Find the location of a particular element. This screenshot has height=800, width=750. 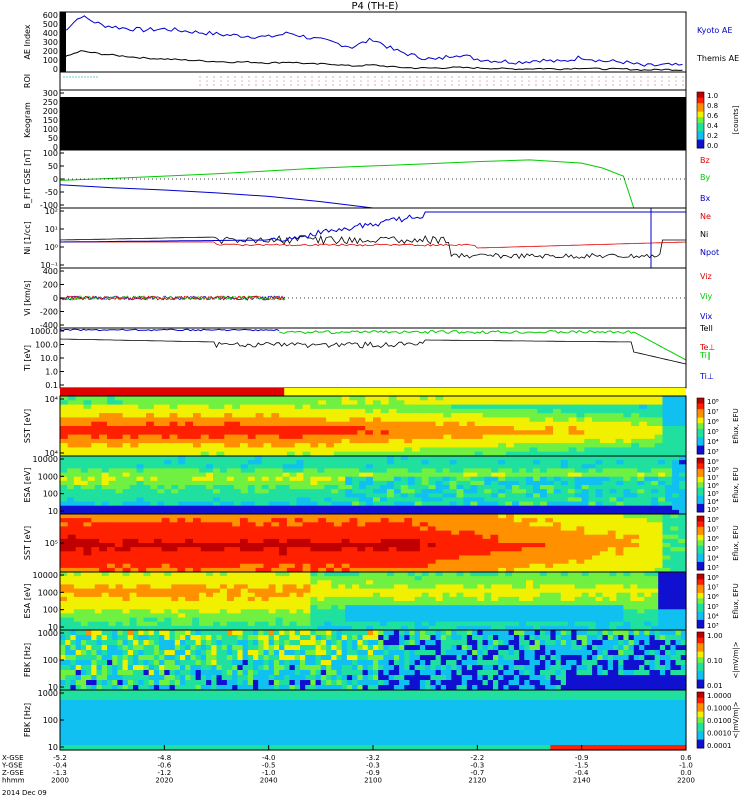

esa1-colorbar-frame is located at coordinates (700, 485).